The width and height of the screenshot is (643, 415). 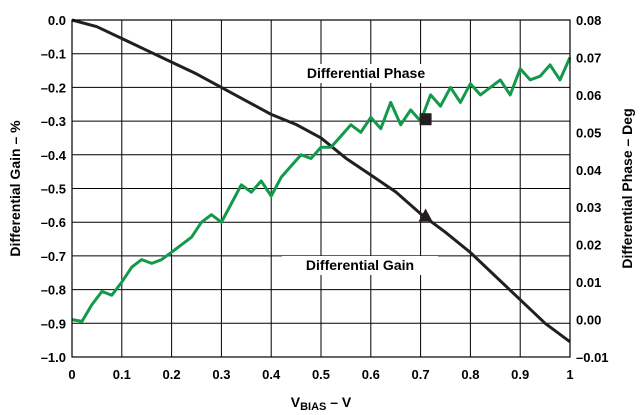 I want to click on y-left-tick-label: –0.6, so click(x=53, y=222).